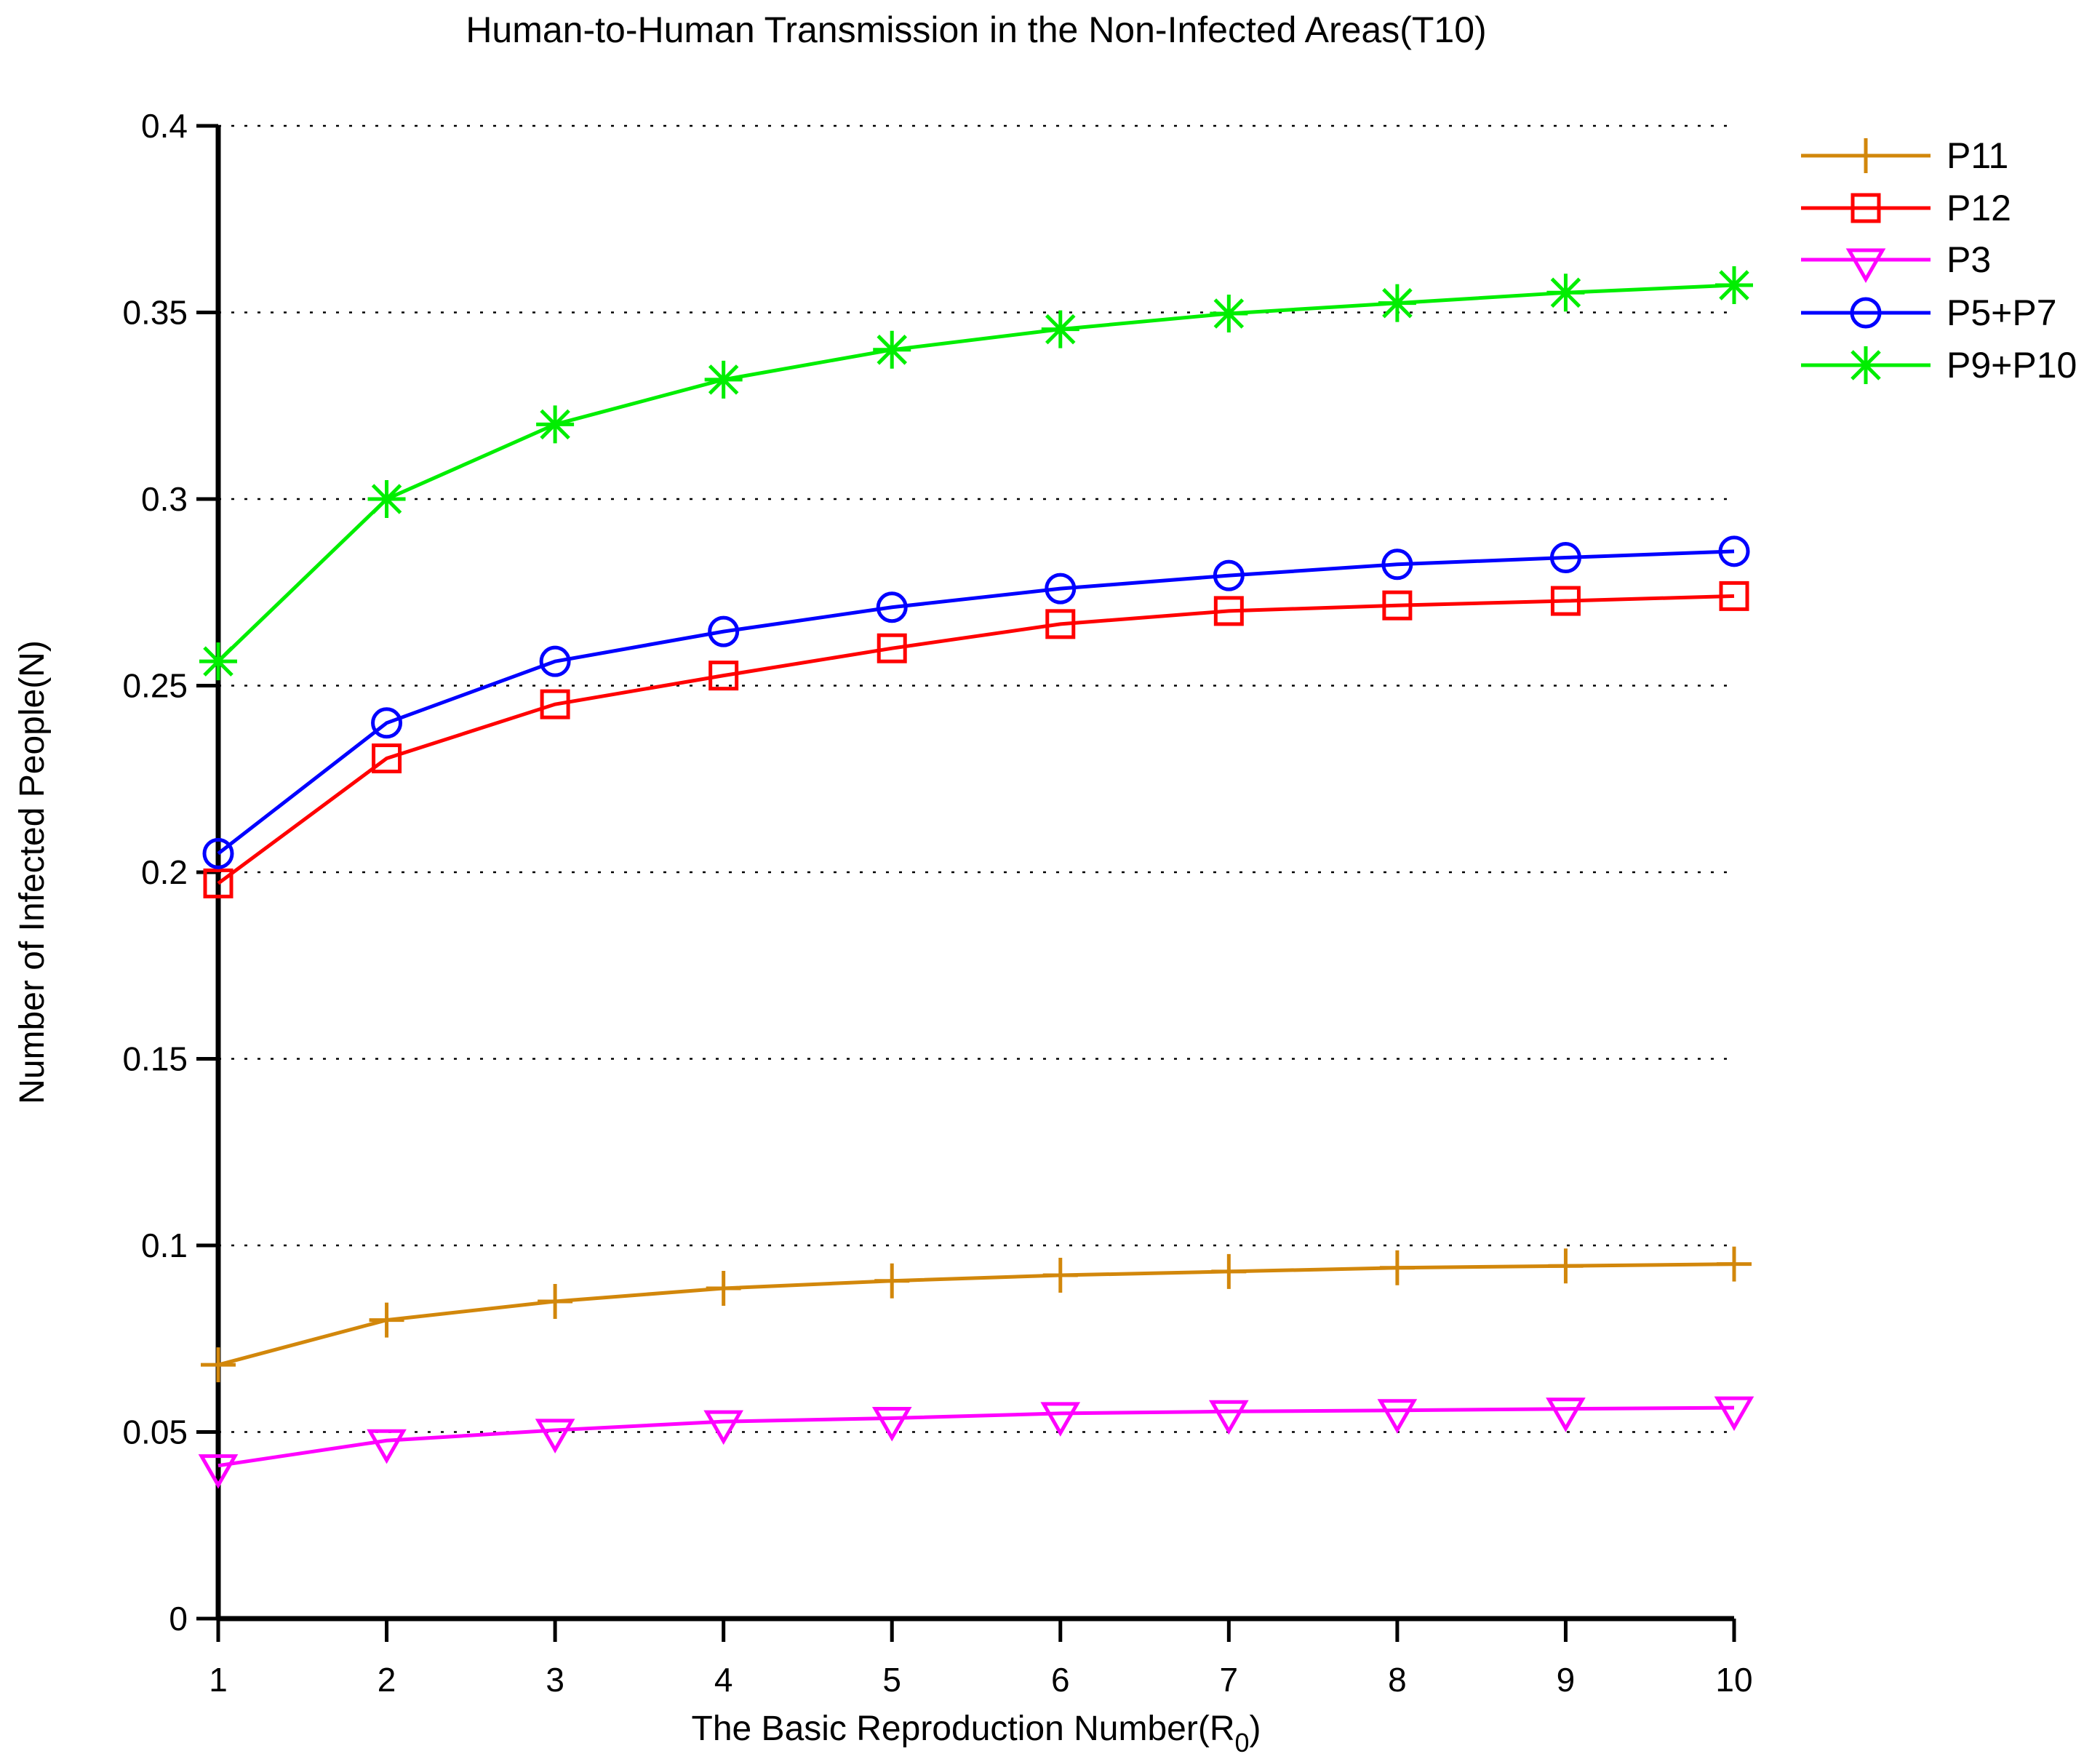  I want to click on marker-P12-x2, so click(387, 758).